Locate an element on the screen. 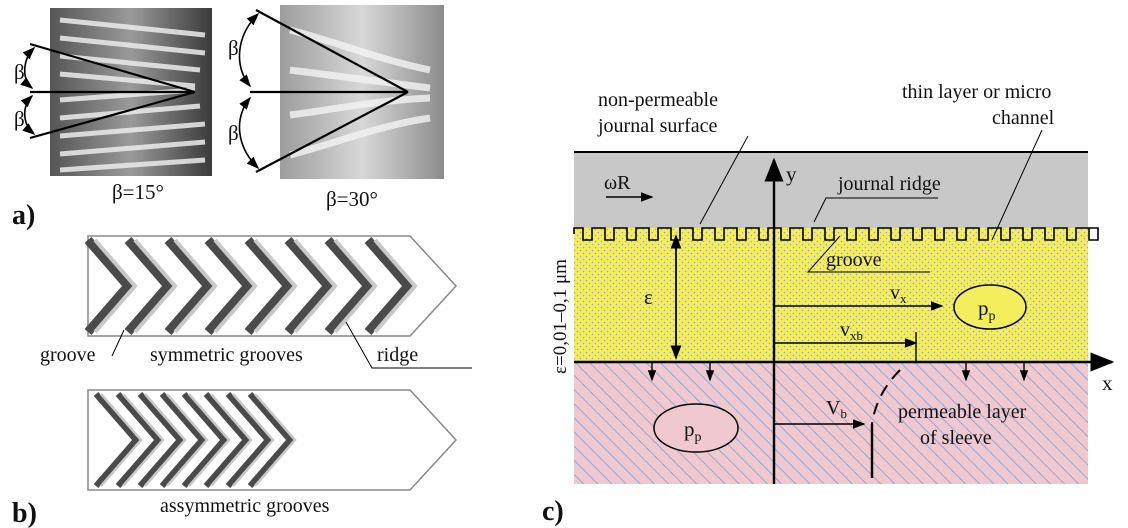  label-channel: channel is located at coordinates (1023, 118).